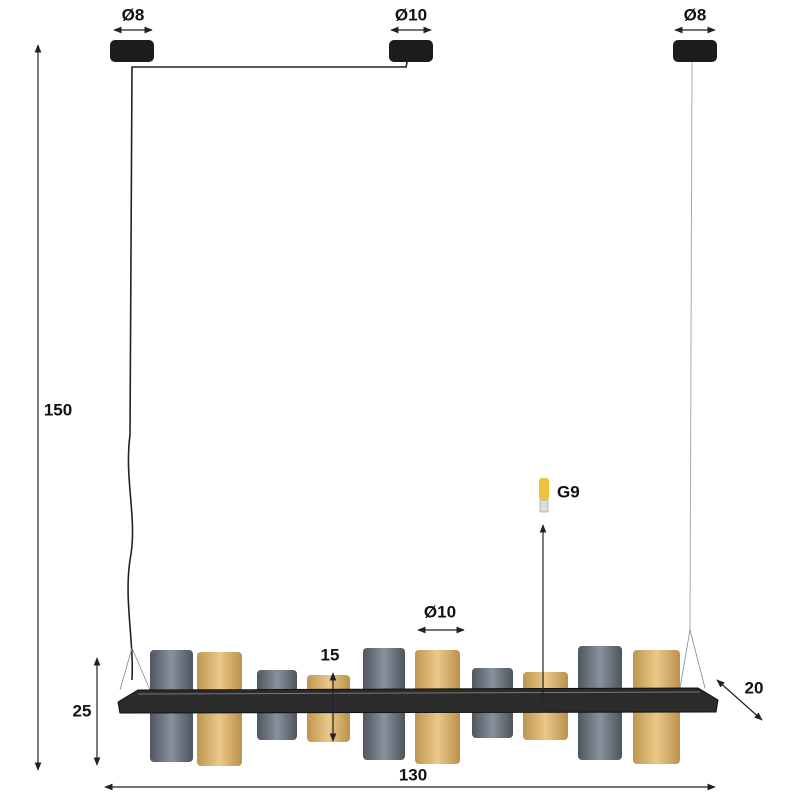 This screenshot has width=800, height=800. I want to click on bulb-base, so click(544, 506).